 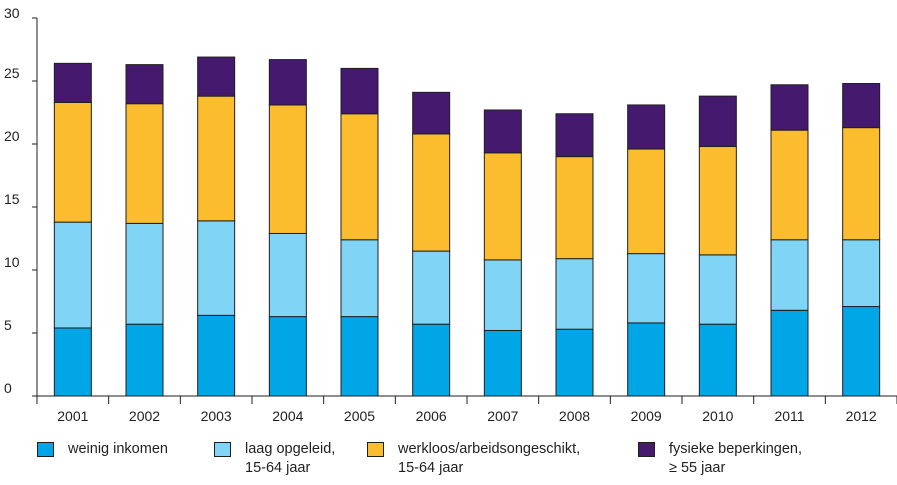 What do you see at coordinates (646, 359) in the screenshot?
I see `bar-segment-2009-s1` at bounding box center [646, 359].